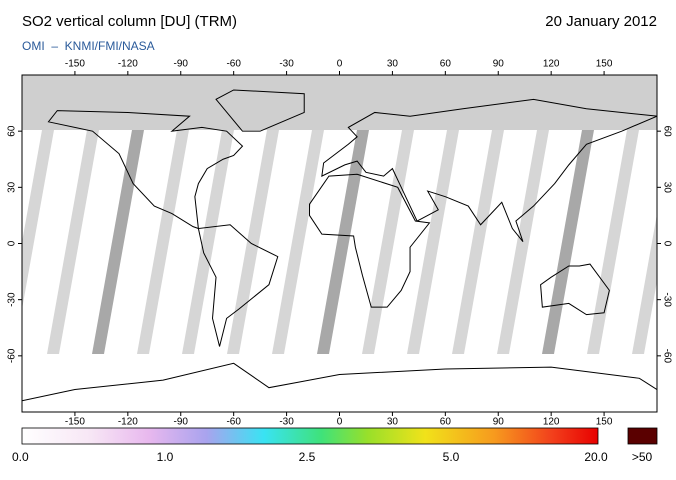  I want to click on colorbar-label: 1.0, so click(165, 457).